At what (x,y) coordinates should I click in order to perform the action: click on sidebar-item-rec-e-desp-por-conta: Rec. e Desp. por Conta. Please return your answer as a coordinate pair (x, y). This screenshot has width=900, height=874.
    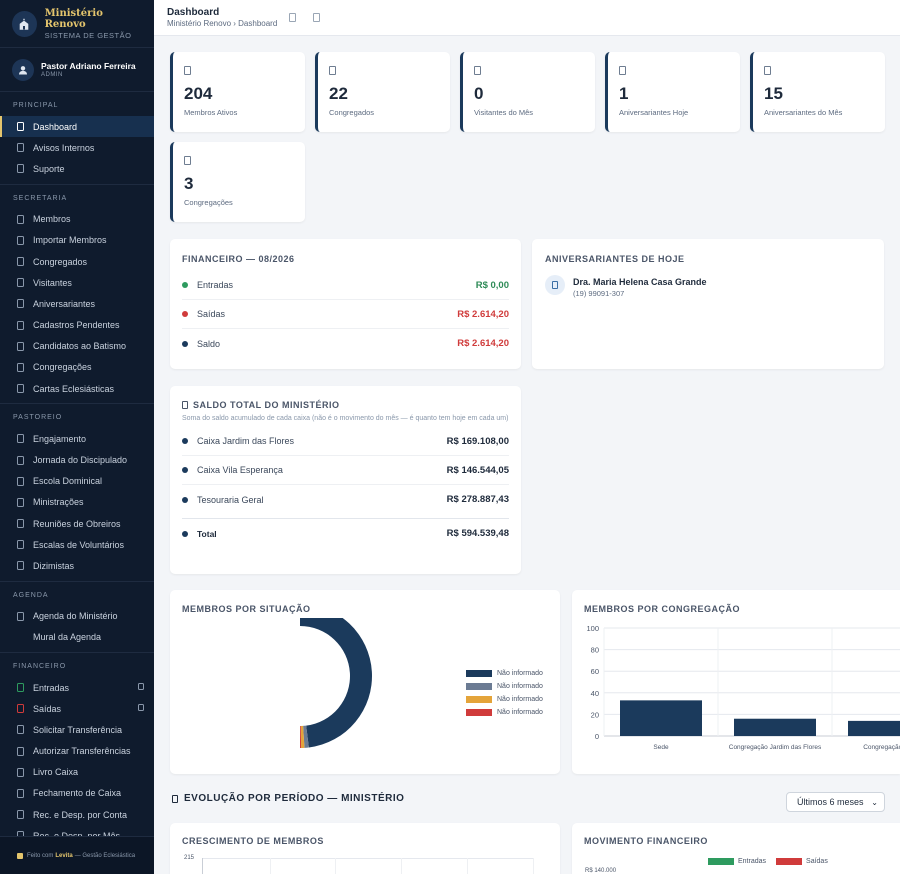
    Looking at the image, I should click on (77, 814).